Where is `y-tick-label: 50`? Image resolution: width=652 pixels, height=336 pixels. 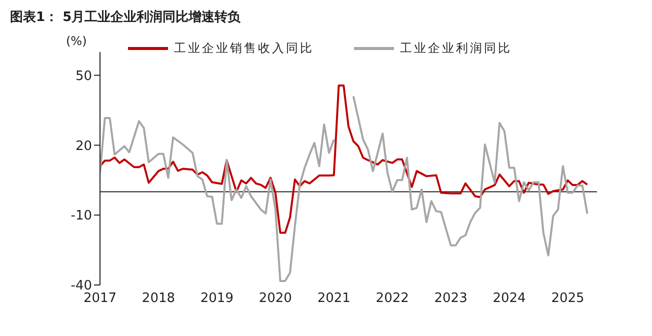
y-tick-label: 50 is located at coordinates (83, 76).